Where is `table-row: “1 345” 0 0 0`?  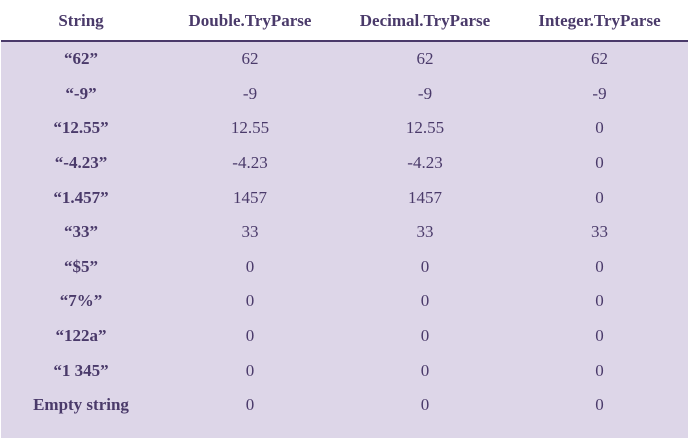
table-row: “1 345” 0 0 0 is located at coordinates (344, 370).